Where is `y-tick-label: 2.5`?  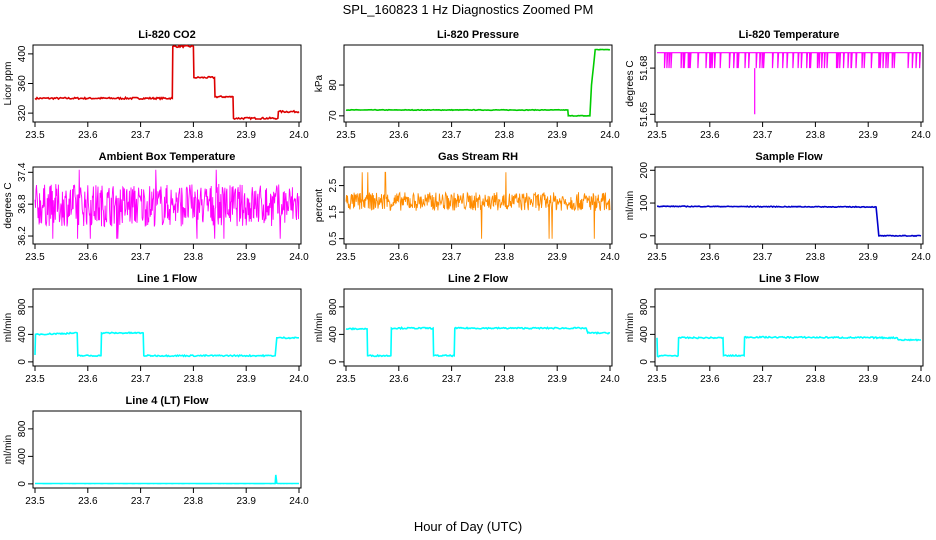 y-tick-label: 2.5 is located at coordinates (333, 185).